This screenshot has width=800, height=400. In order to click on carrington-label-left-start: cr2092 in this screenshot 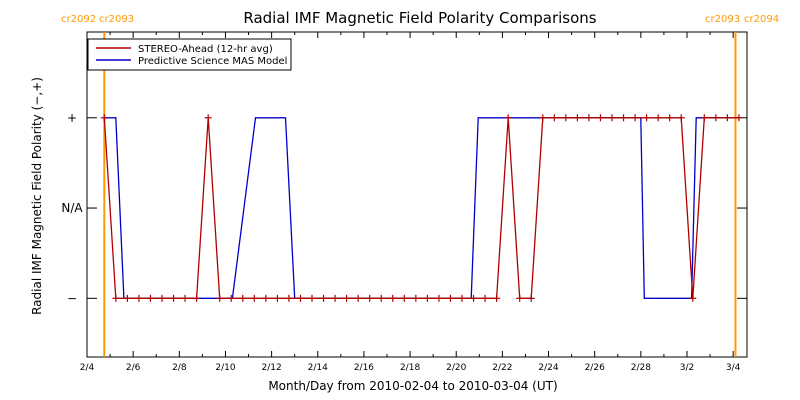, I will do `click(78, 19)`.